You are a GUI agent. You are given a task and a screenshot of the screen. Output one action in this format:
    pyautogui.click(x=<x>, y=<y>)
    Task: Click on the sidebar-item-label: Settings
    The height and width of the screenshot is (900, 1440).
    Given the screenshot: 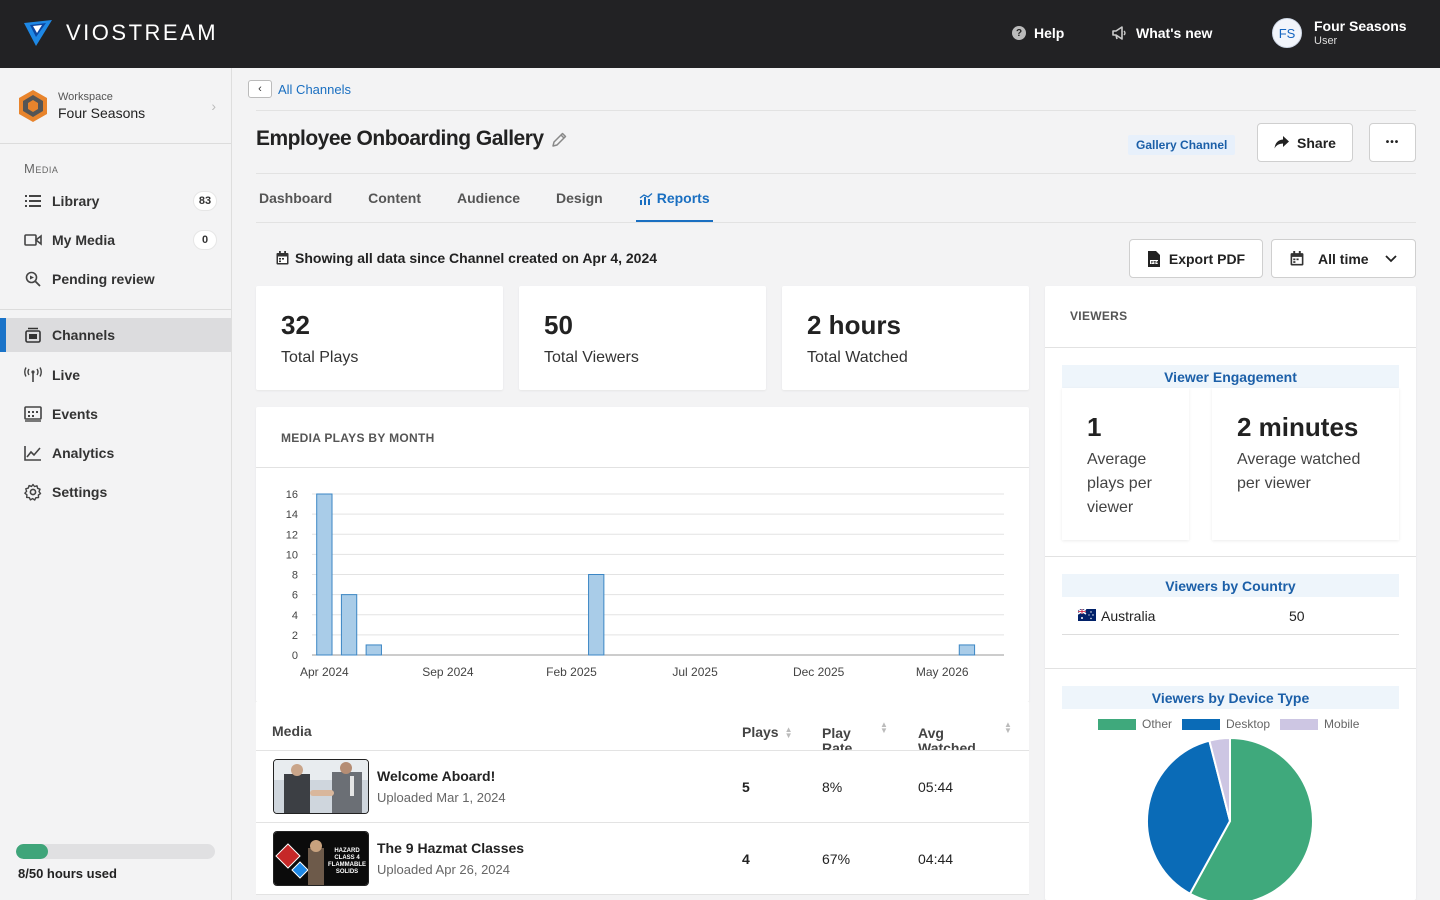 What is the action you would take?
    pyautogui.click(x=80, y=492)
    